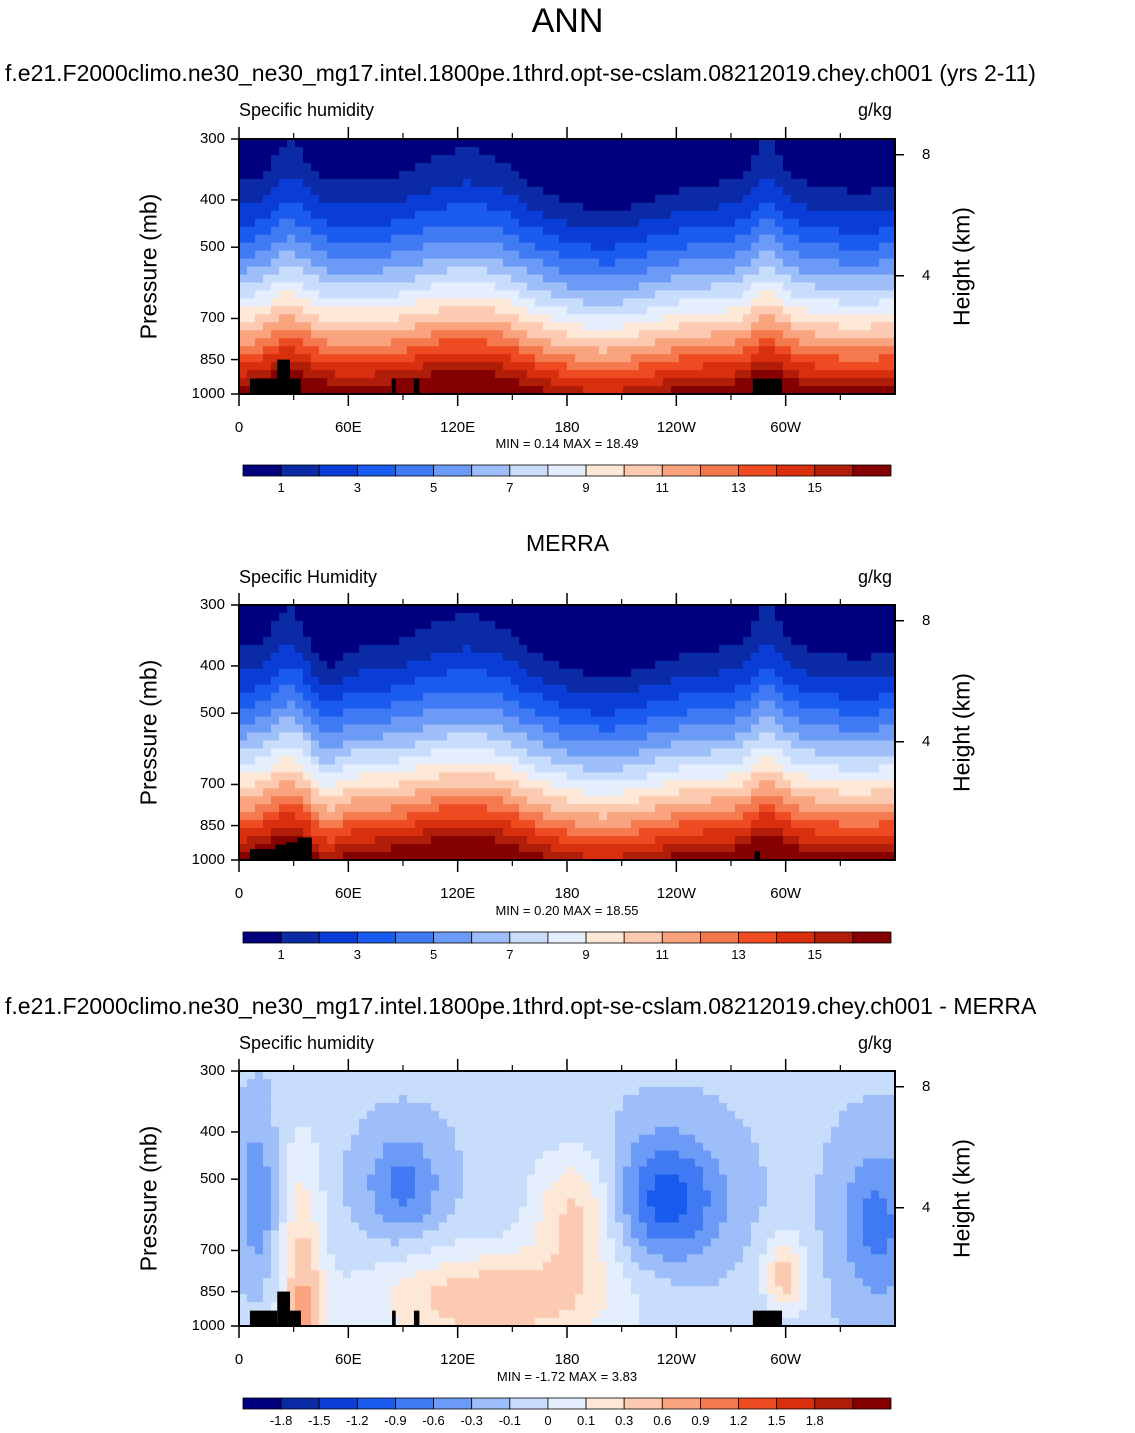  What do you see at coordinates (567, 893) in the screenshot?
I see `panel-2-xtick-label: 180` at bounding box center [567, 893].